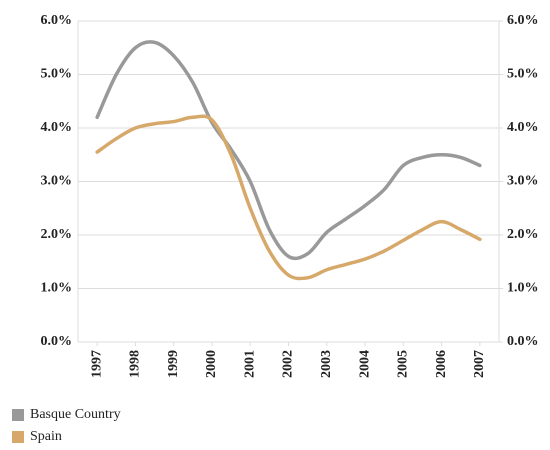 The width and height of the screenshot is (550, 450). Describe the element at coordinates (523, 234) in the screenshot. I see `y2-tick-label: 2.0%` at that location.